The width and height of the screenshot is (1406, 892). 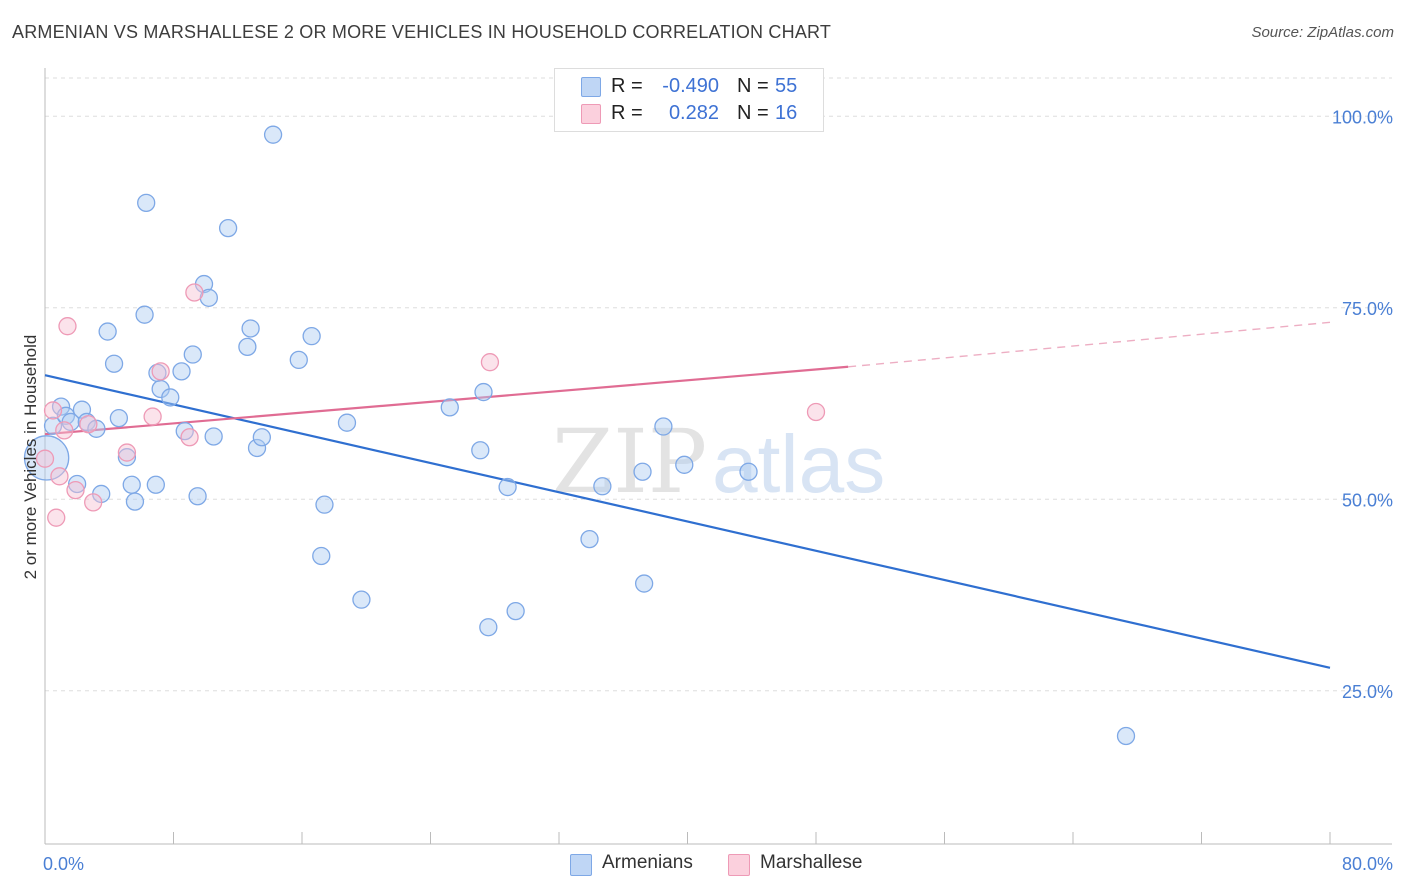 I want to click on y-axis-label: 2 or more Vehicles in Household, so click(x=30, y=457).